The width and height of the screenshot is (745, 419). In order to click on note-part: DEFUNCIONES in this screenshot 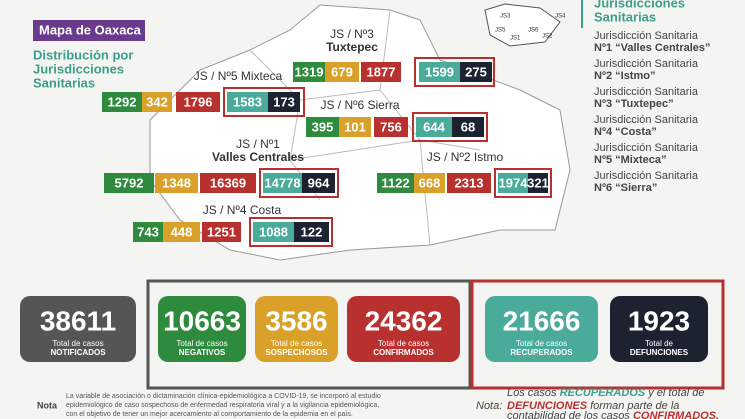, I will do `click(547, 406)`.